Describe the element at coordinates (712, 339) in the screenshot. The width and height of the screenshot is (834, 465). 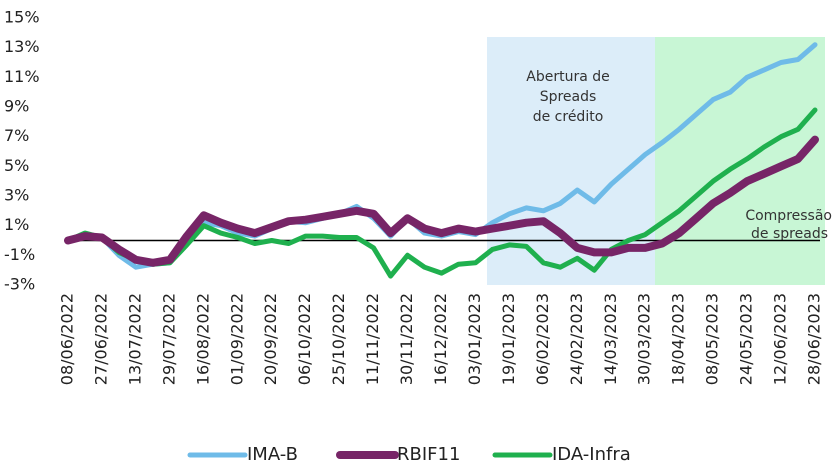
I see `x-tick-label: 08/05/2023` at that location.